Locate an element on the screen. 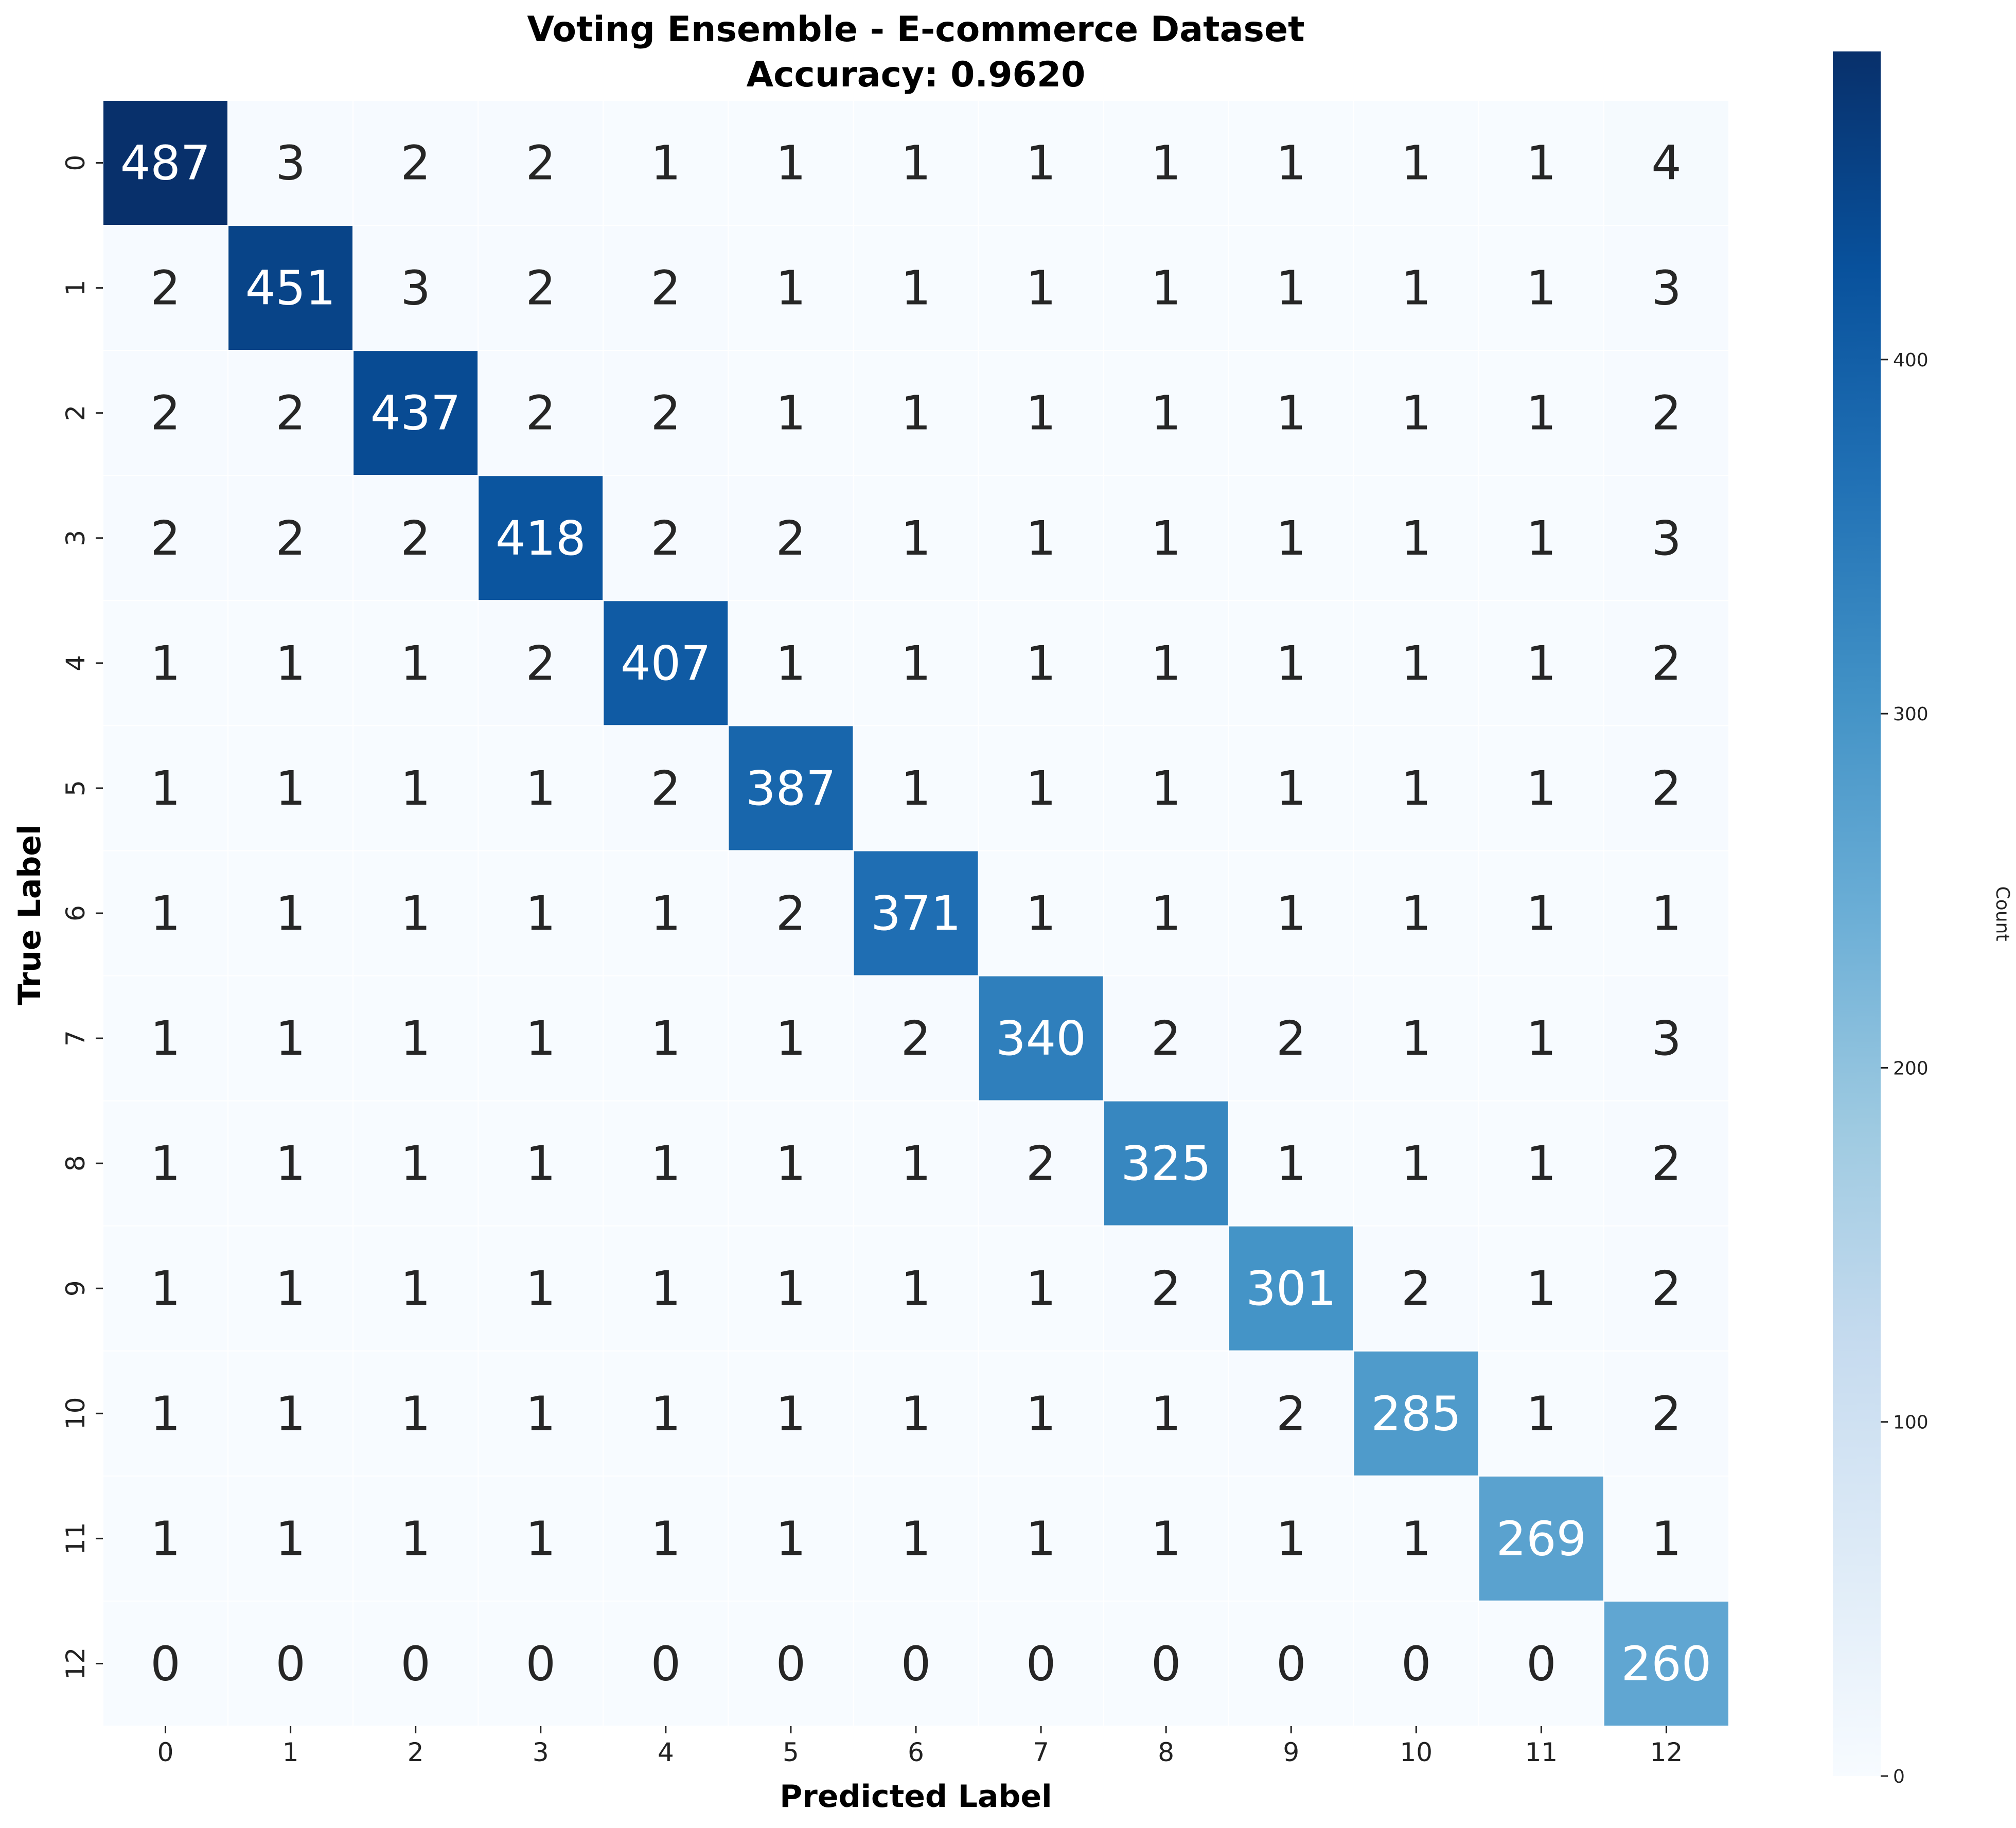  chart-subtitle: Accuracy: 0.9620 is located at coordinates (916, 75).